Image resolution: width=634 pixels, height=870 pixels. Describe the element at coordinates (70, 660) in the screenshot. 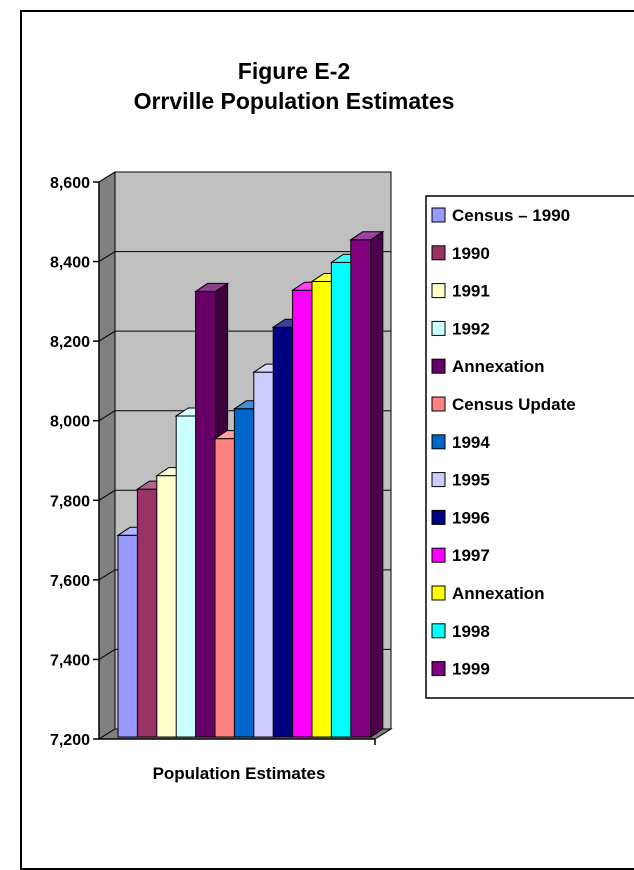

I see `y-tick-label: 7,400` at that location.